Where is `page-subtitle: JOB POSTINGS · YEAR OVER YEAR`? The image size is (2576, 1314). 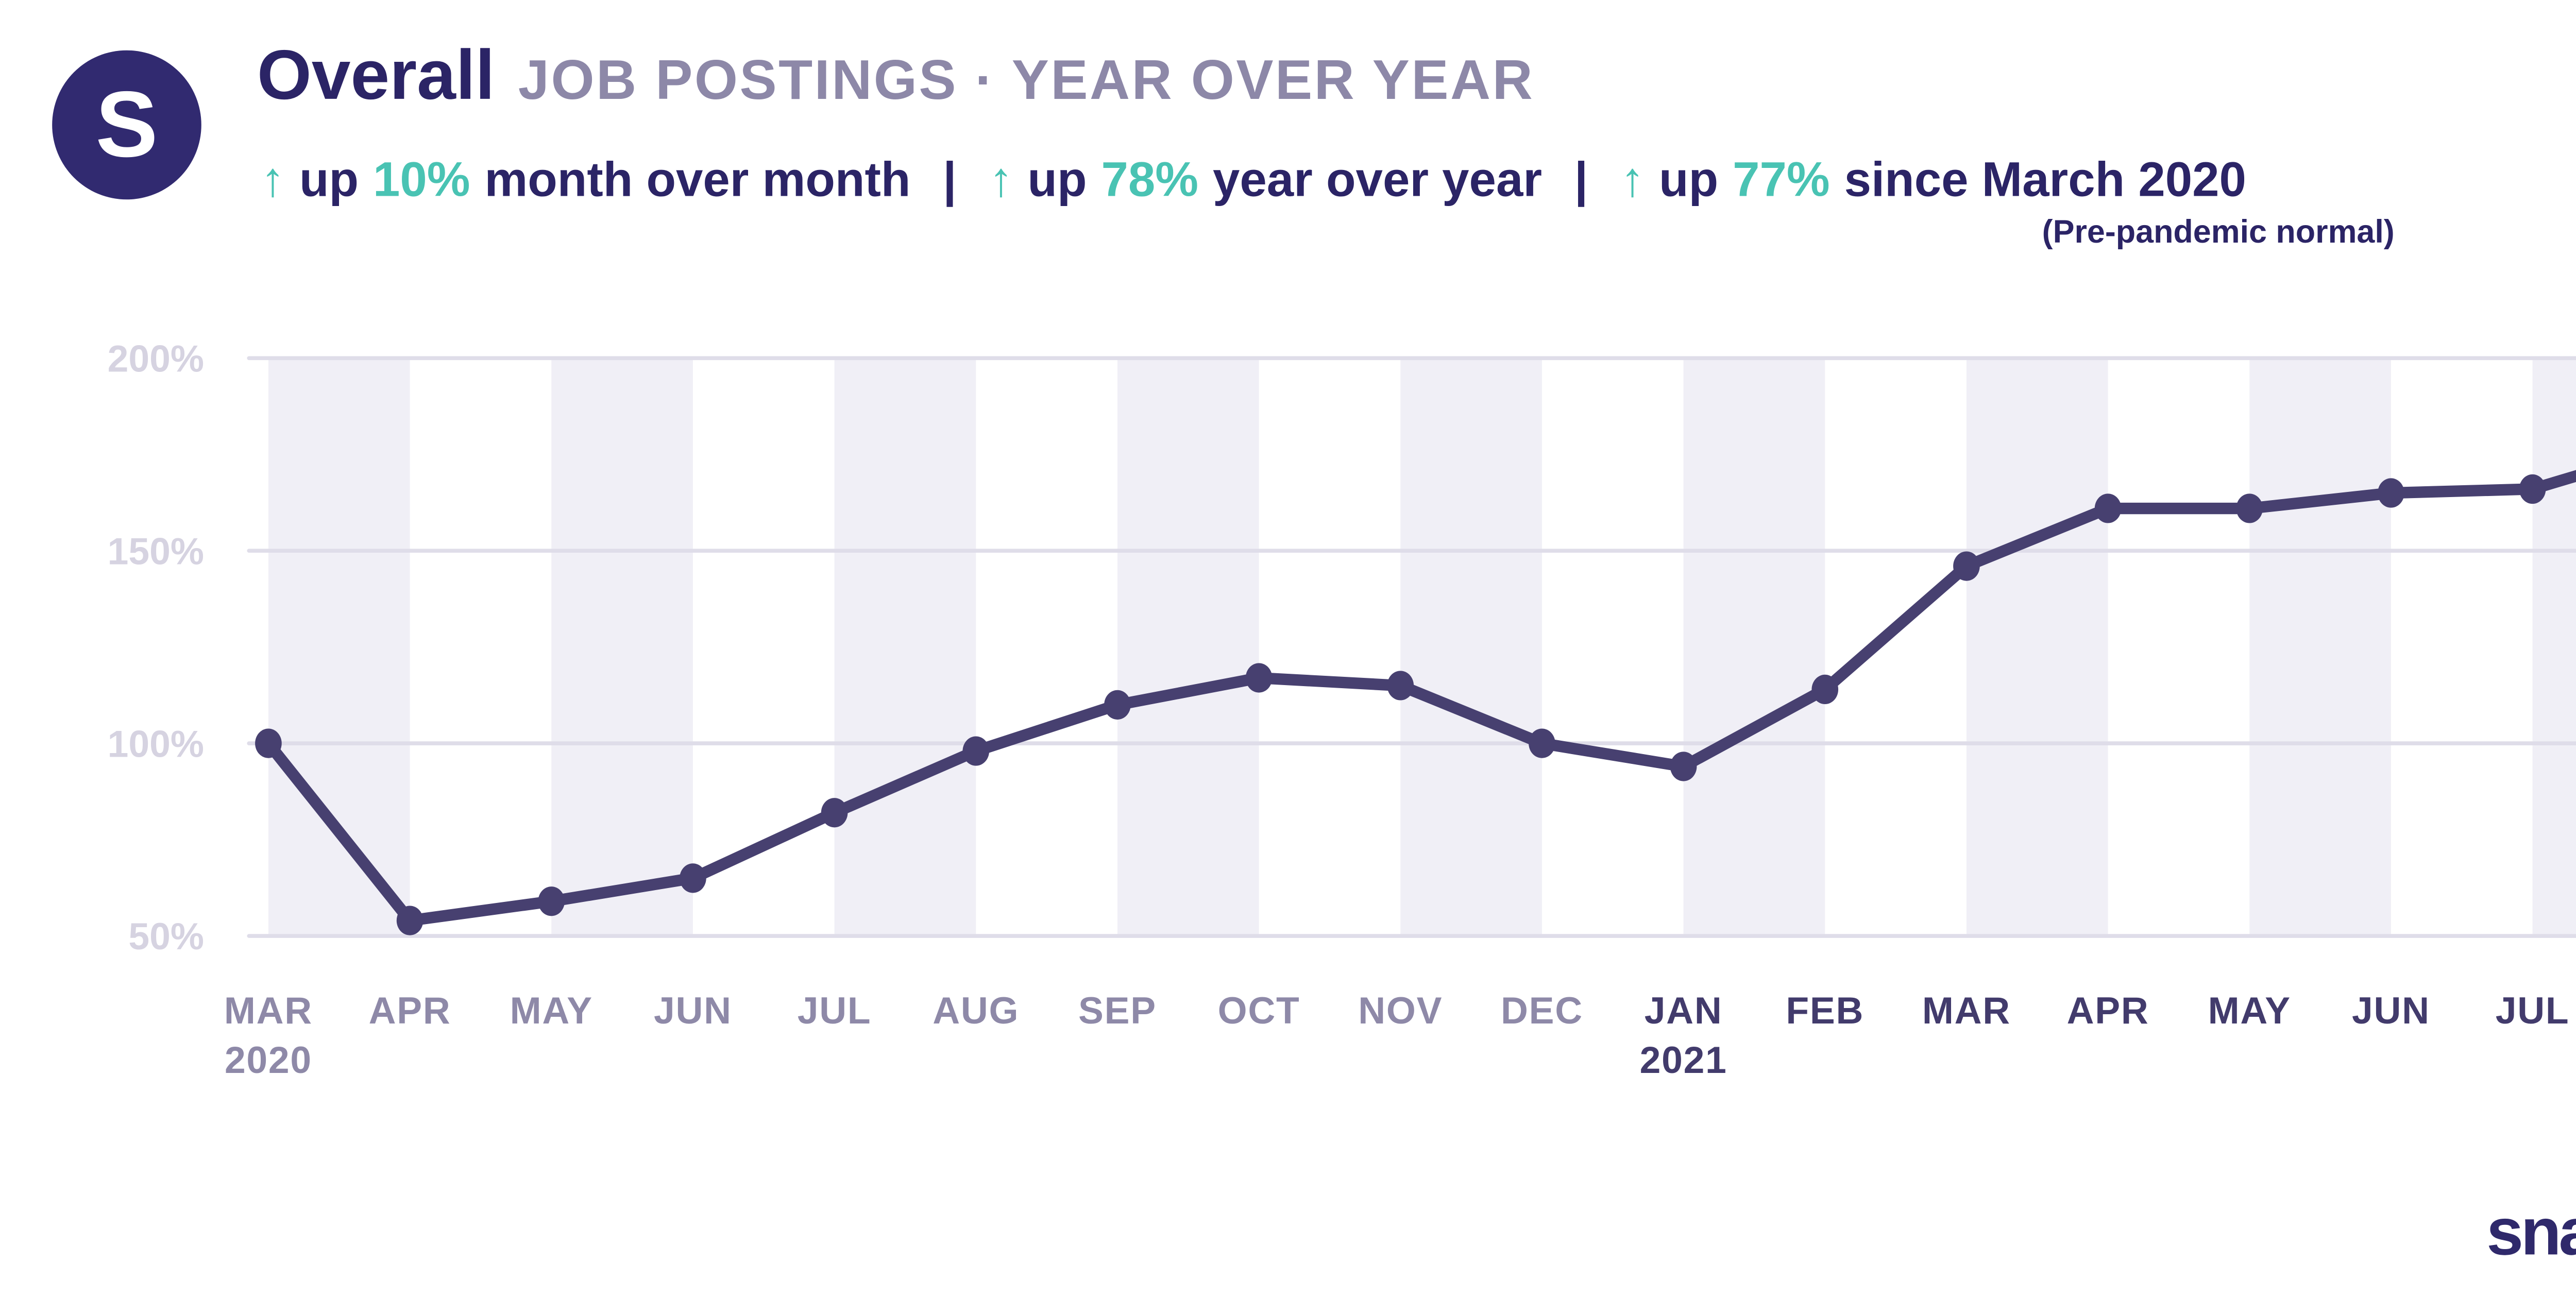 page-subtitle: JOB POSTINGS · YEAR OVER YEAR is located at coordinates (1026, 80).